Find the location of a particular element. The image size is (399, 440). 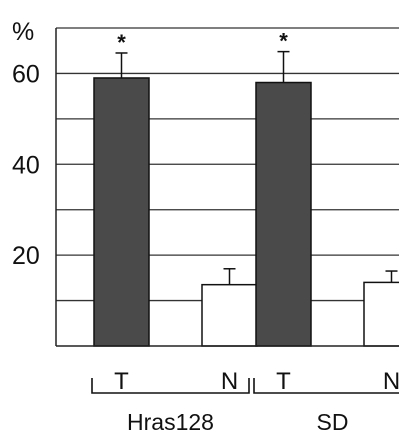

y-tick-label-40: 40 is located at coordinates (26, 165).